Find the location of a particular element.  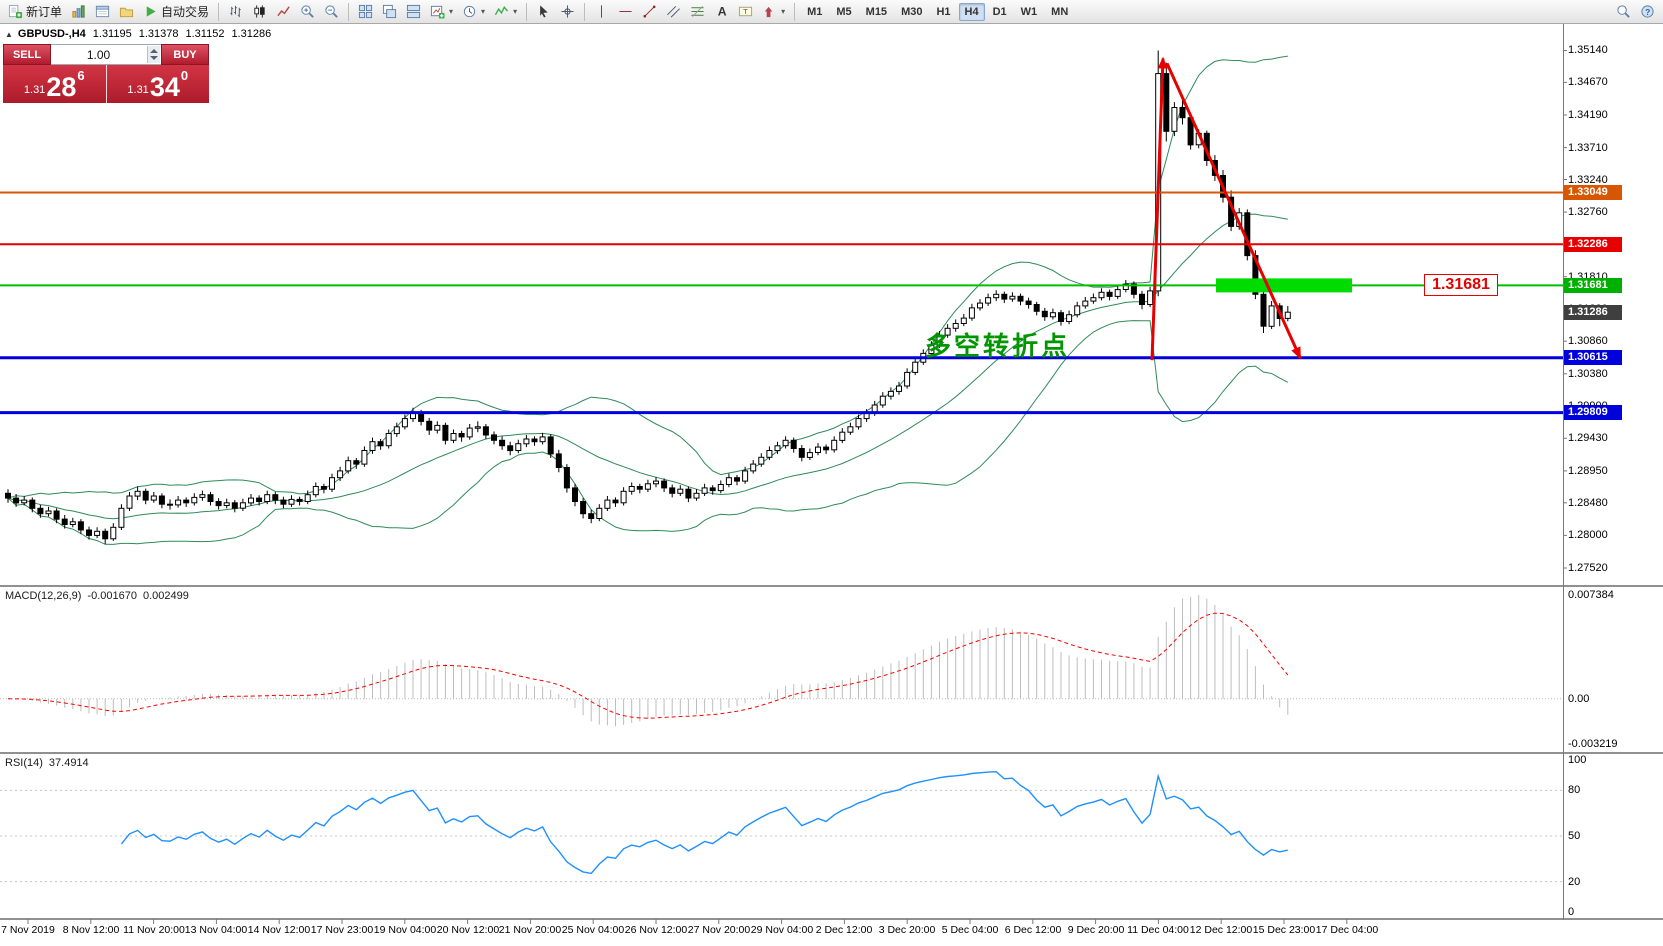

cursor-button is located at coordinates (543, 12).